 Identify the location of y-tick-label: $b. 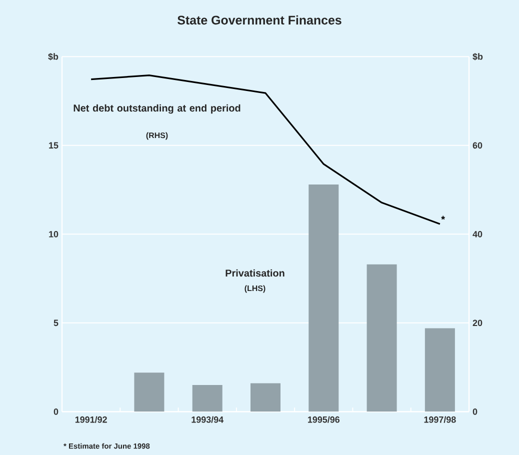
(53, 56).